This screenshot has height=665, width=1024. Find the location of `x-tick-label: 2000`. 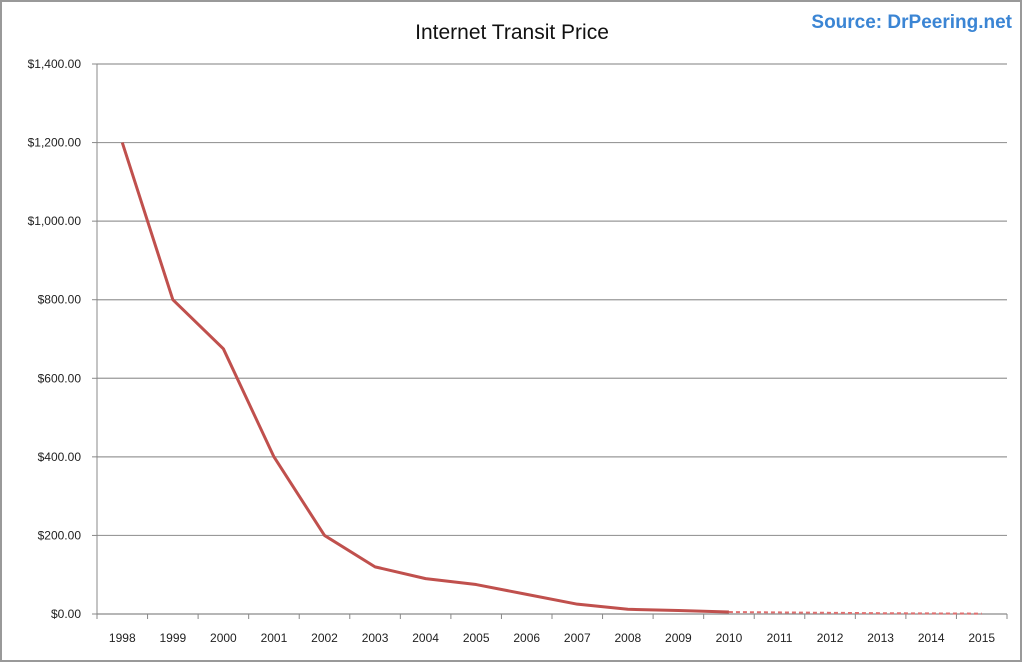

x-tick-label: 2000 is located at coordinates (223, 638).